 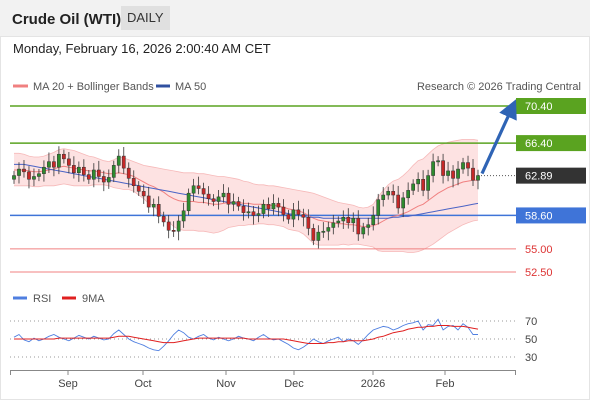 I want to click on ma50-legend-label: MA 50, so click(x=190, y=87).